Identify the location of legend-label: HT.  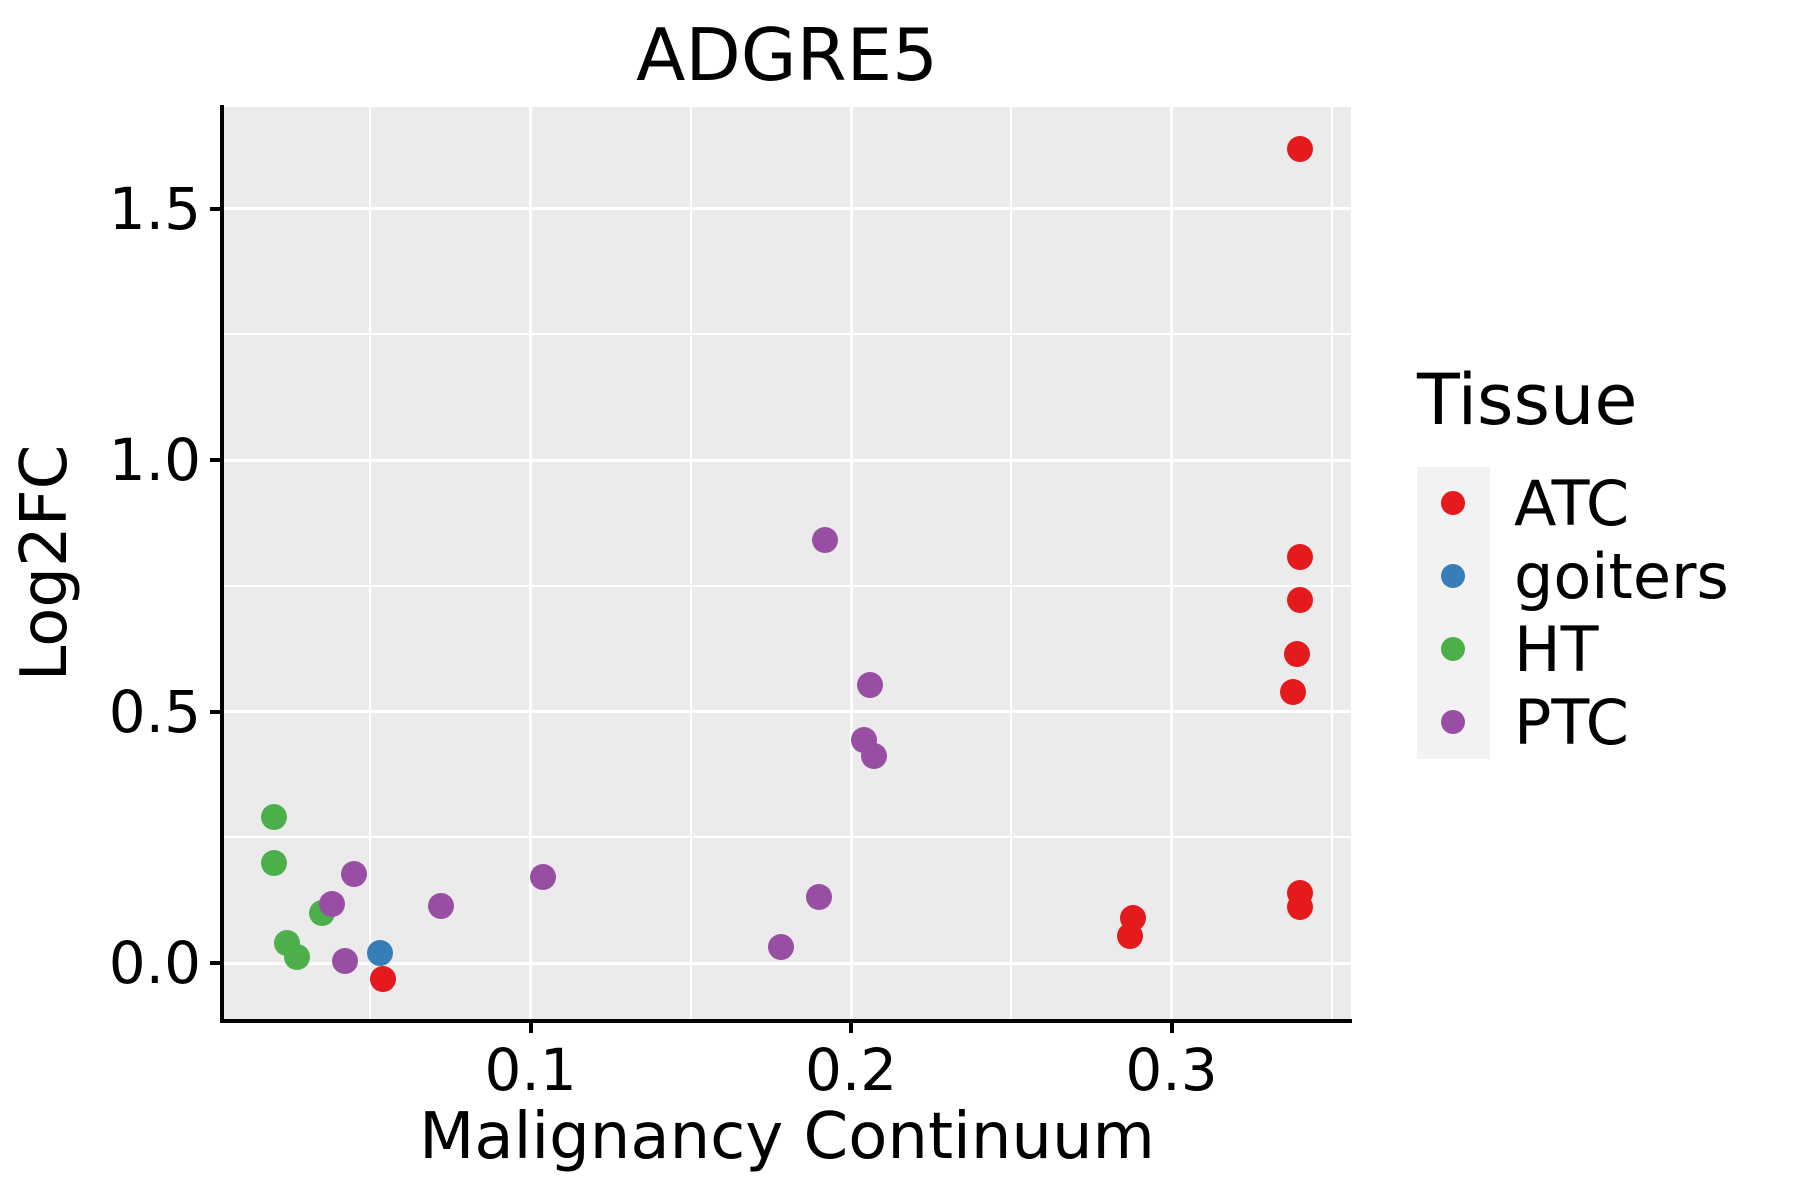
(1556, 649).